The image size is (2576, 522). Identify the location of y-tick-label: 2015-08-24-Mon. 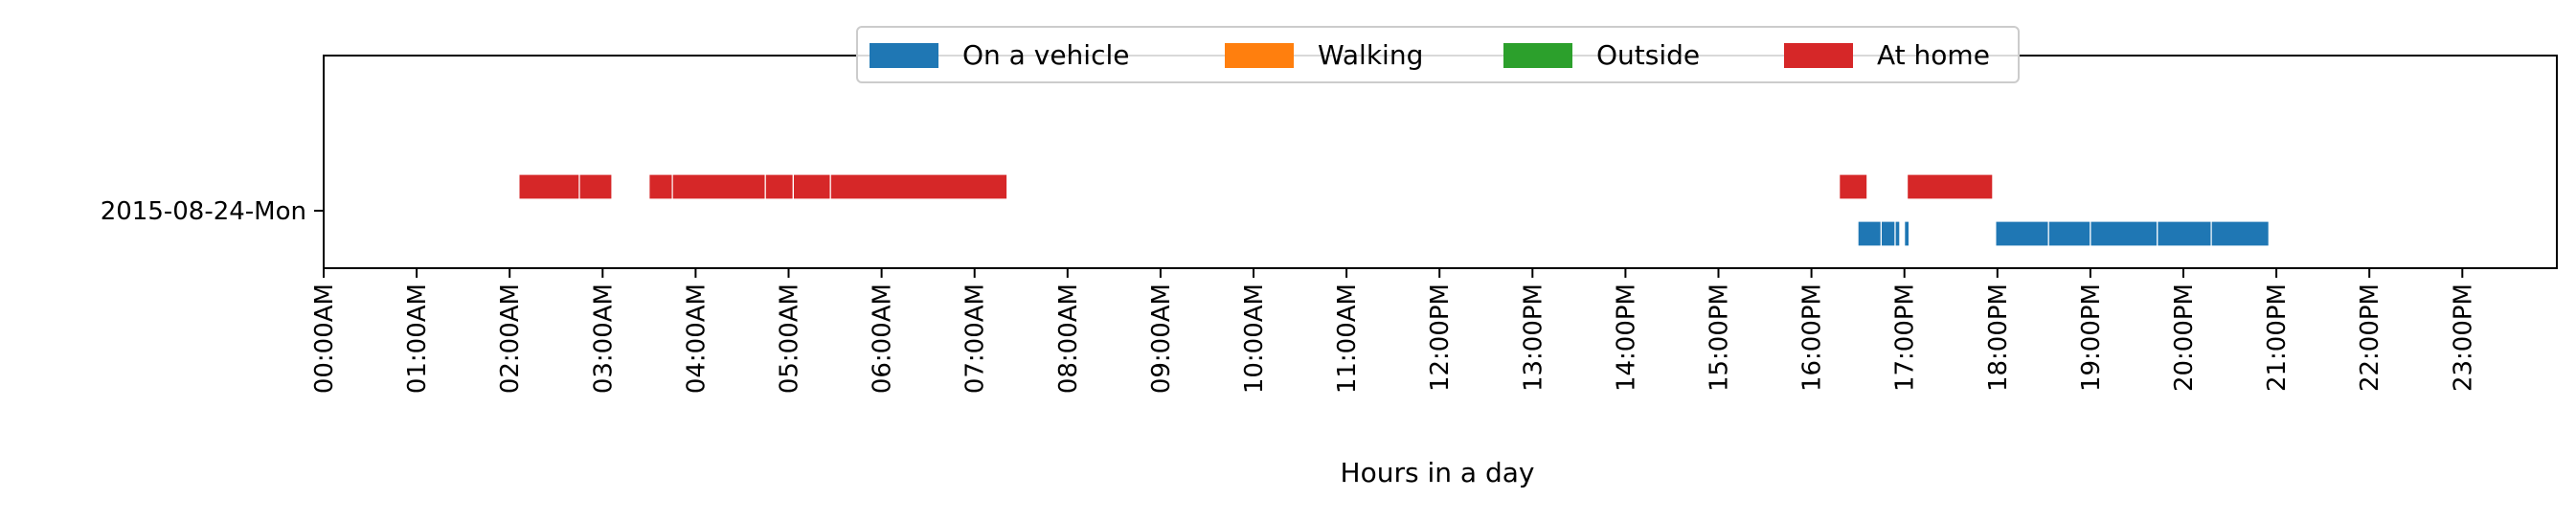
(203, 211).